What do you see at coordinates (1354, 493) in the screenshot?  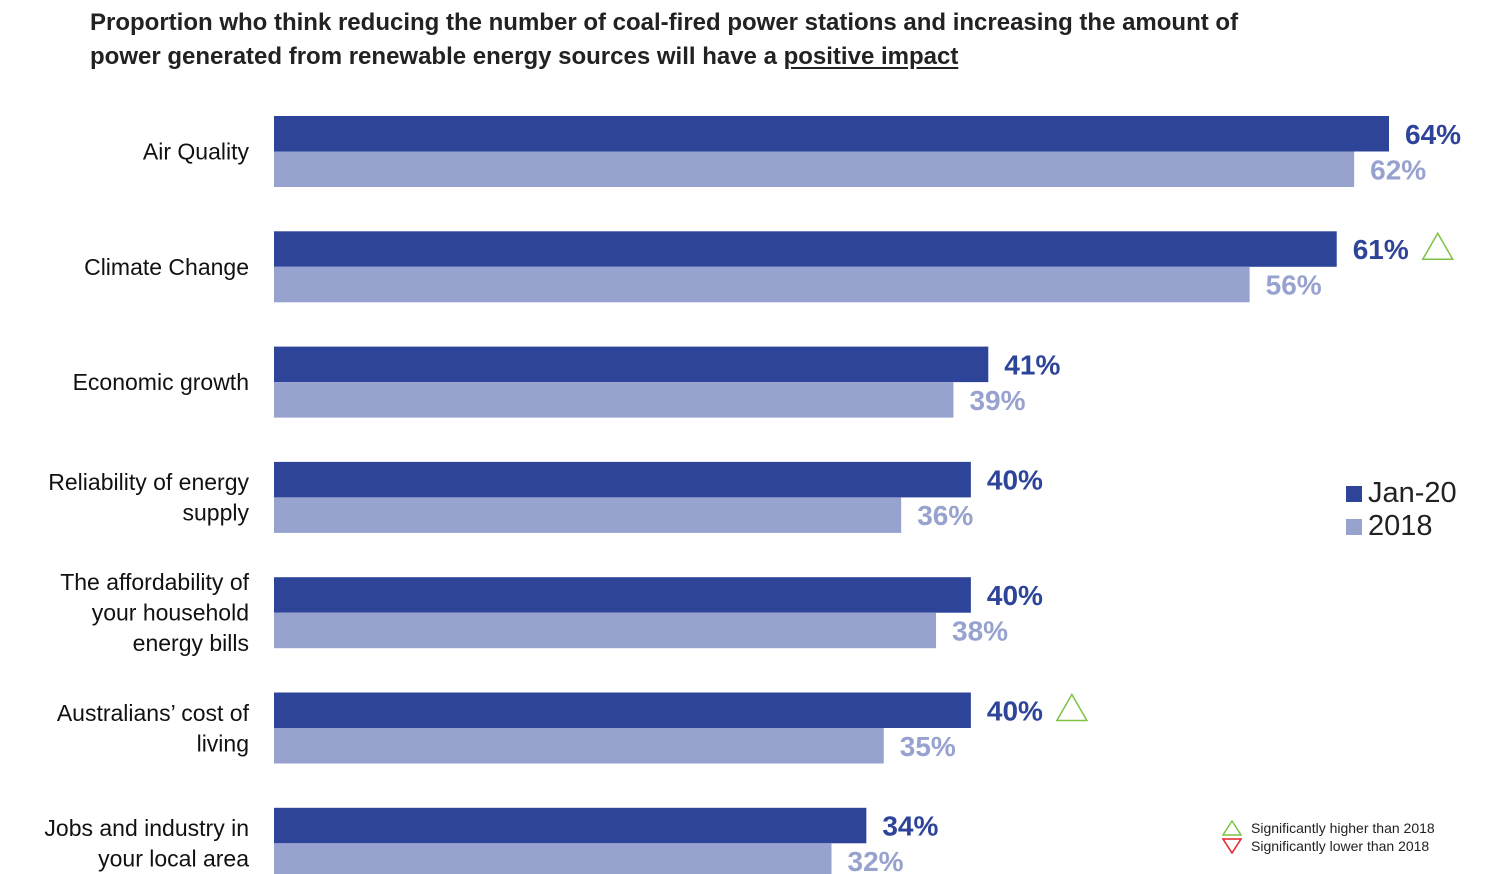 I see `legend-swatch-jan20` at bounding box center [1354, 493].